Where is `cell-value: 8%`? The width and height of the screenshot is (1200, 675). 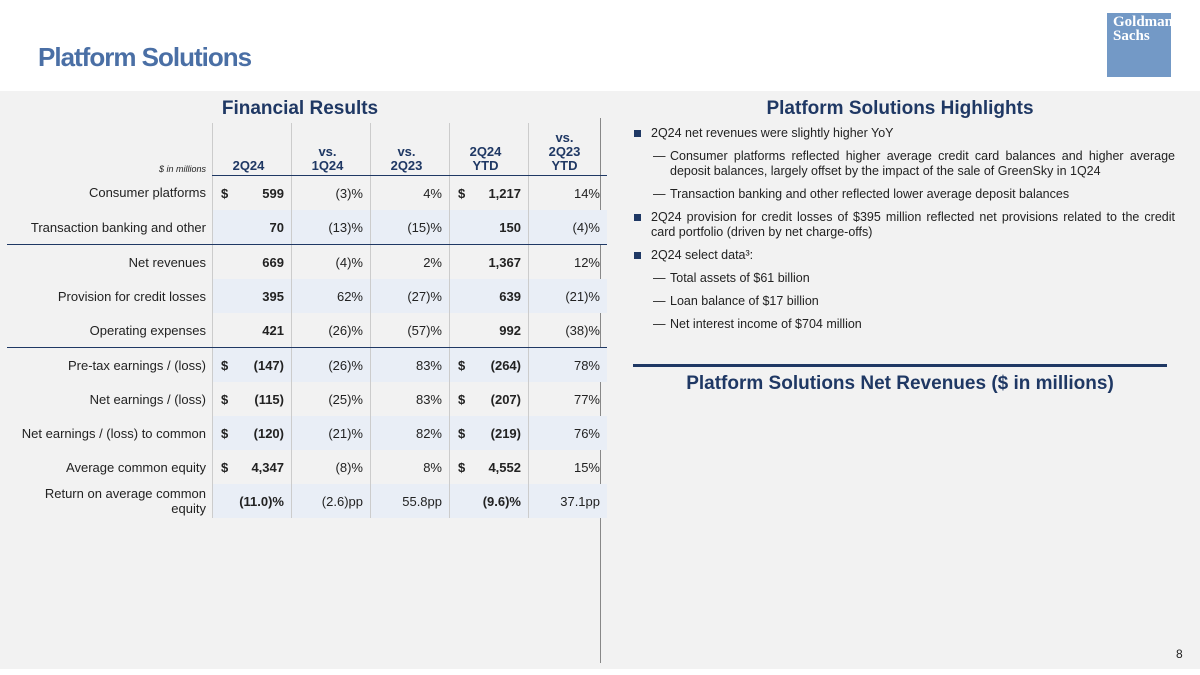 cell-value: 8% is located at coordinates (432, 467).